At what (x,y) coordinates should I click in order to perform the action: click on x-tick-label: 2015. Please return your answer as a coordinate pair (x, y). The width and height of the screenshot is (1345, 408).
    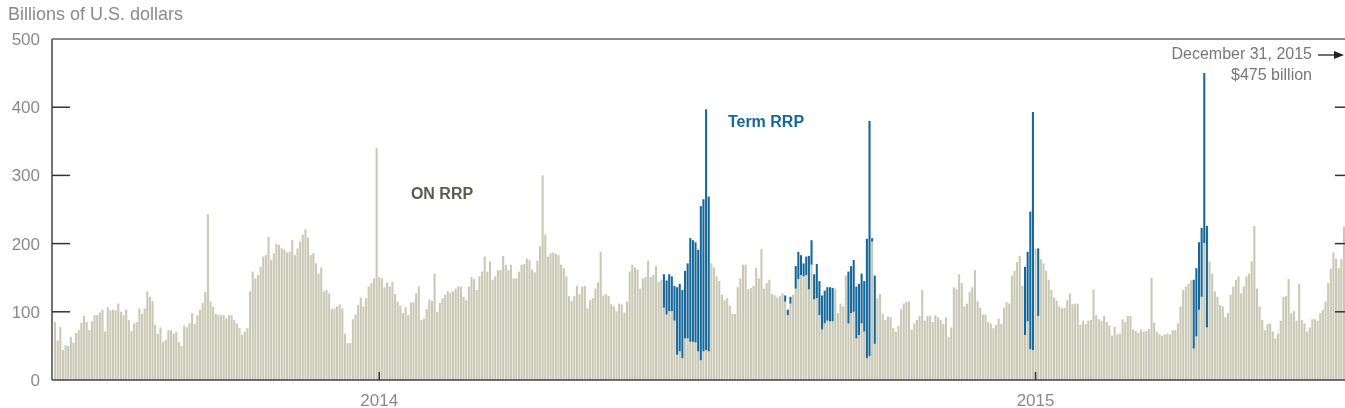
    Looking at the image, I should click on (1035, 399).